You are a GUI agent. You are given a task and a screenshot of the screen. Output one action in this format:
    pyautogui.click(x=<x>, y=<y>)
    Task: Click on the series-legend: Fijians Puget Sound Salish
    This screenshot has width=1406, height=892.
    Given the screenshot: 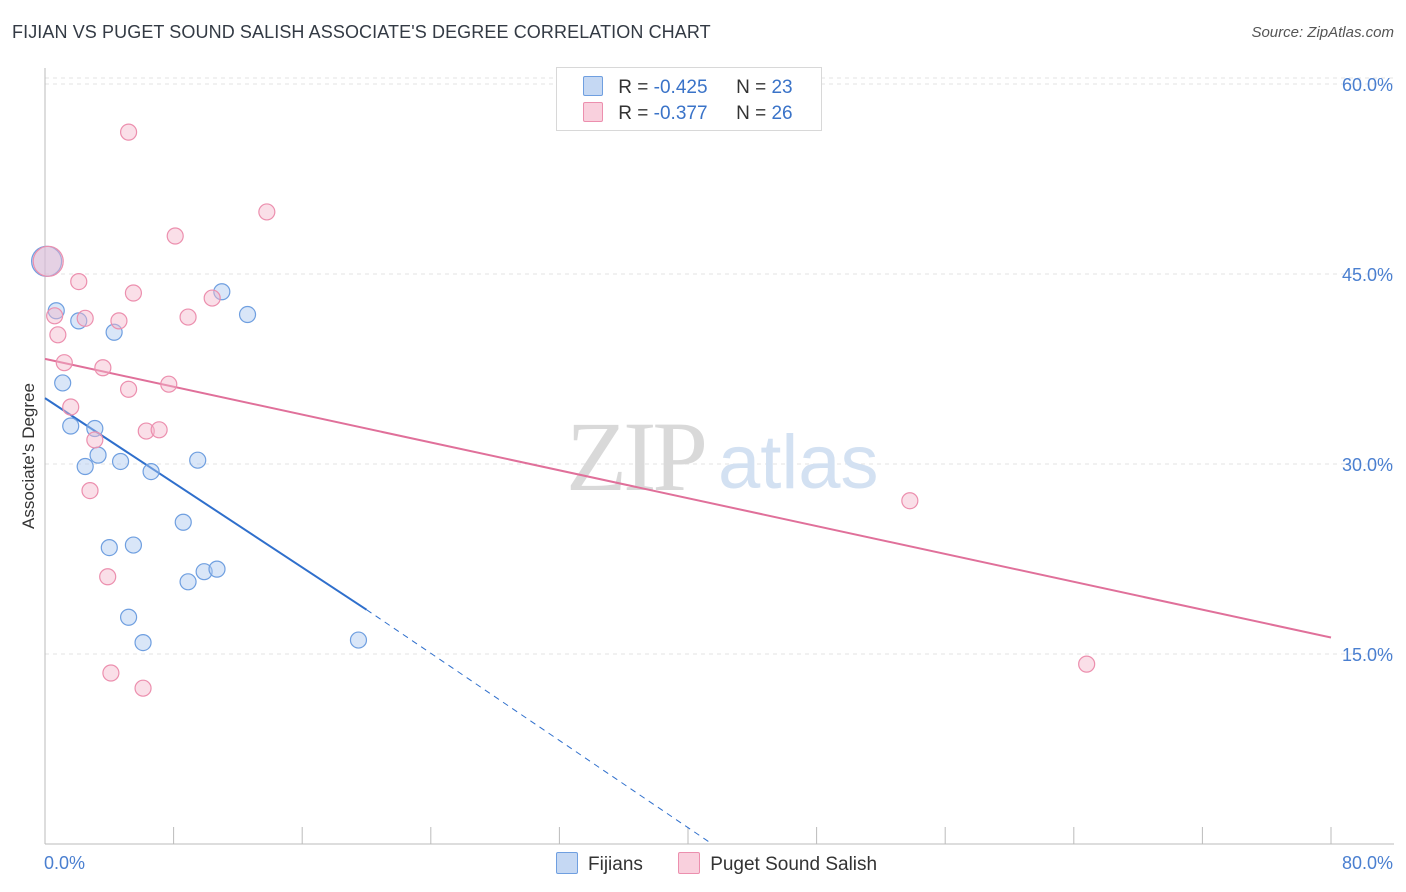 What is the action you would take?
    pyautogui.click(x=731, y=864)
    